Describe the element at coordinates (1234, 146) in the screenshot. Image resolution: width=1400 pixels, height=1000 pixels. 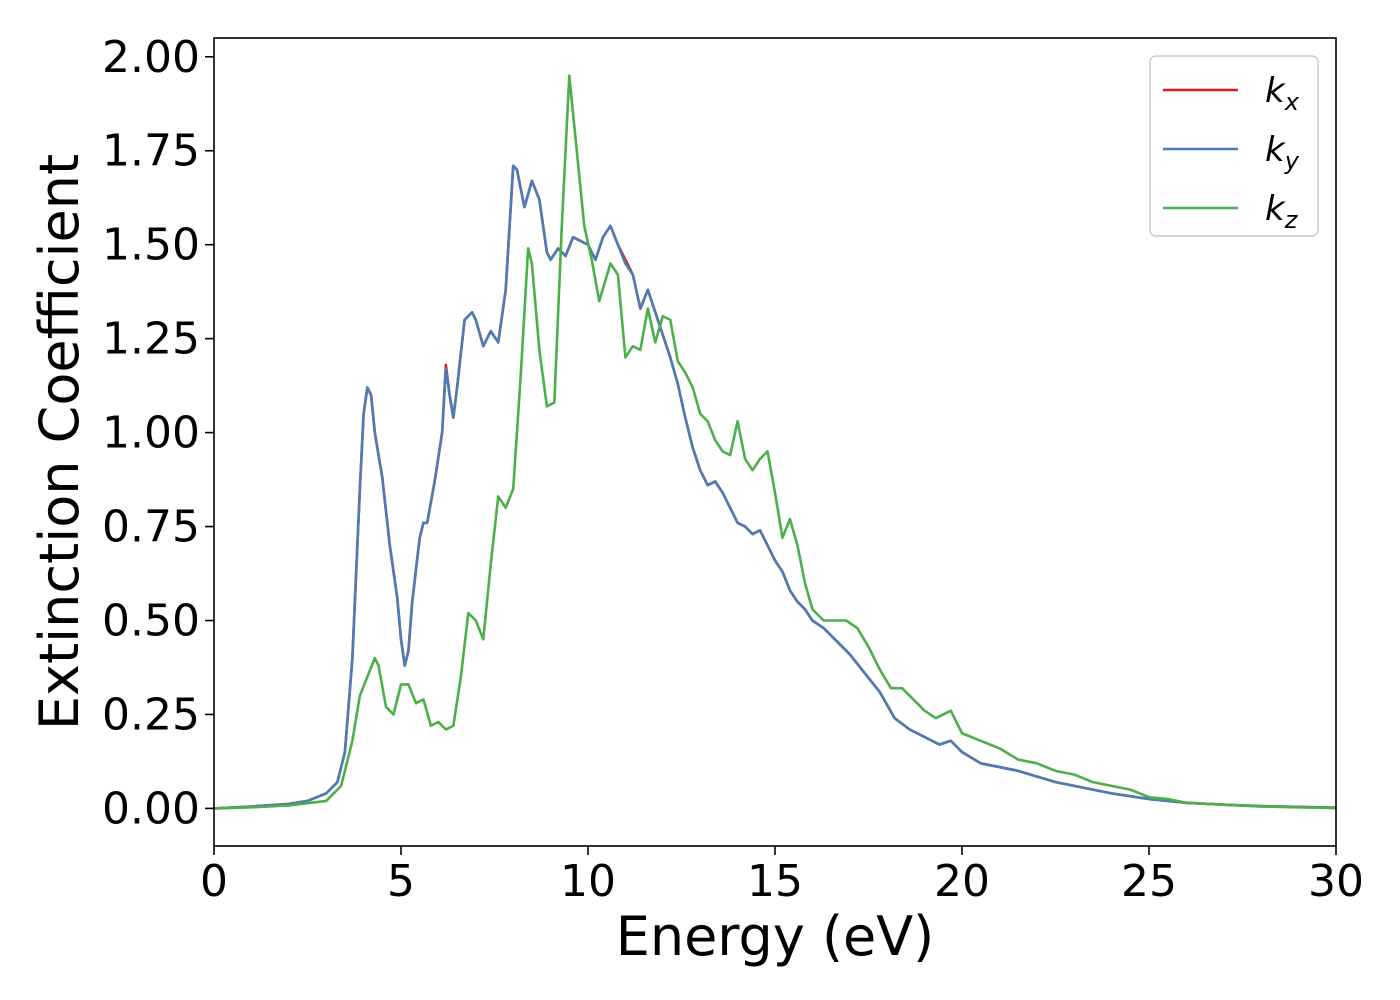
I see `legend-box` at that location.